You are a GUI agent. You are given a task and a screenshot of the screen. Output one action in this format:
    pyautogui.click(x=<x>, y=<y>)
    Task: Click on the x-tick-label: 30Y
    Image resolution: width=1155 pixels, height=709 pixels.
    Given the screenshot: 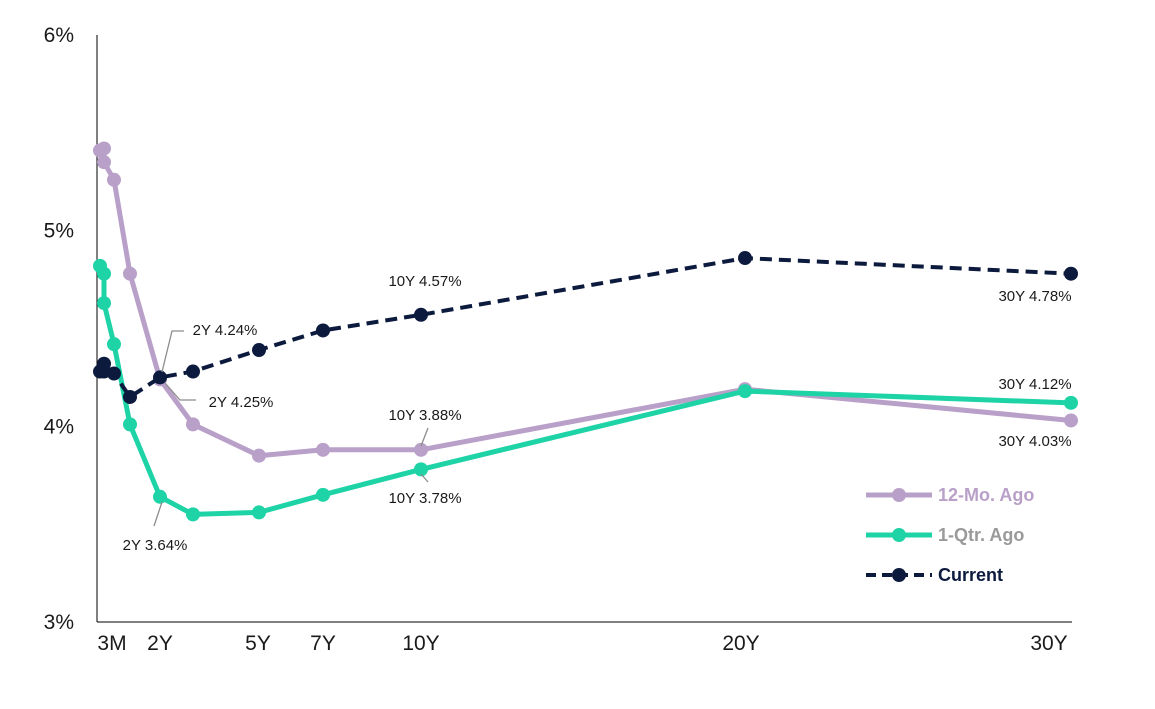 What is the action you would take?
    pyautogui.click(x=1048, y=643)
    